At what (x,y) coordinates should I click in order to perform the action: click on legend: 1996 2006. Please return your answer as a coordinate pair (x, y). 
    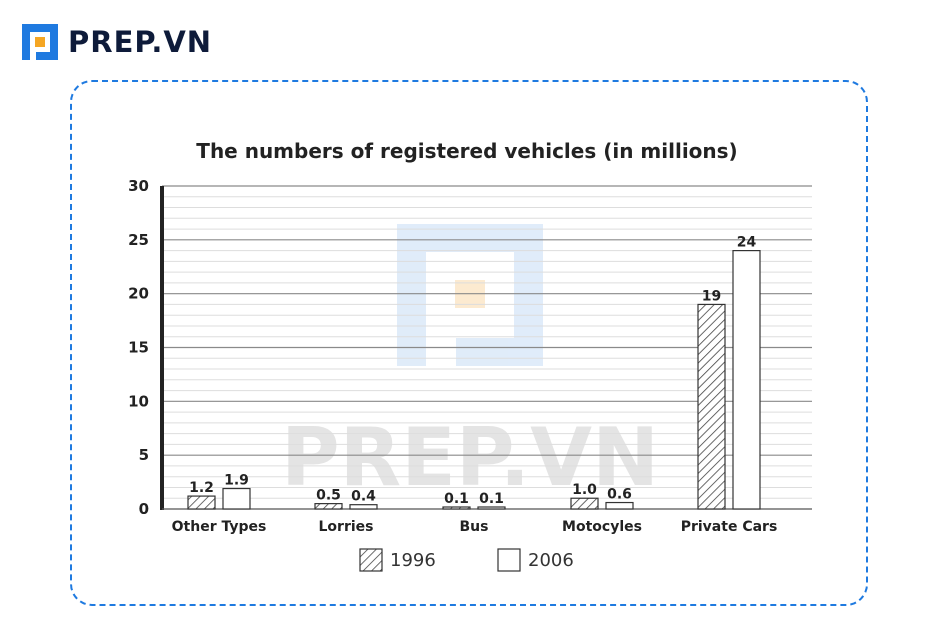
    Looking at the image, I should click on (466, 560).